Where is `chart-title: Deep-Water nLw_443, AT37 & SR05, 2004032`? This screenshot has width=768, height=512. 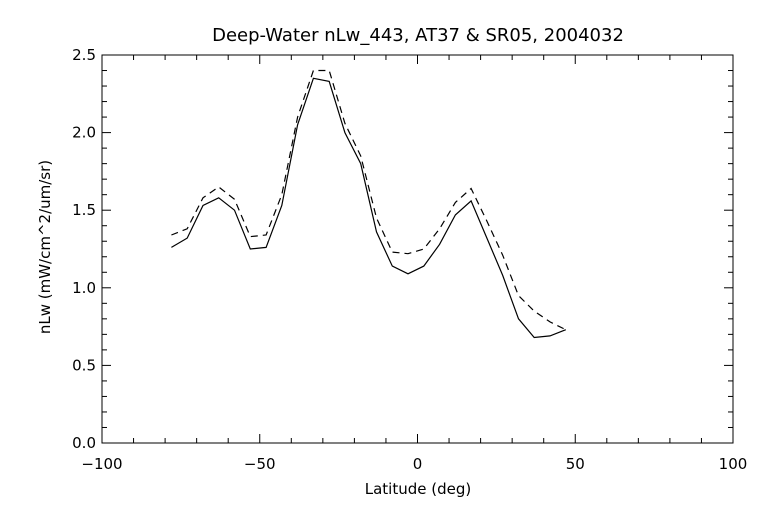 chart-title: Deep-Water nLw_443, AT37 & SR05, 2004032 is located at coordinates (418, 35).